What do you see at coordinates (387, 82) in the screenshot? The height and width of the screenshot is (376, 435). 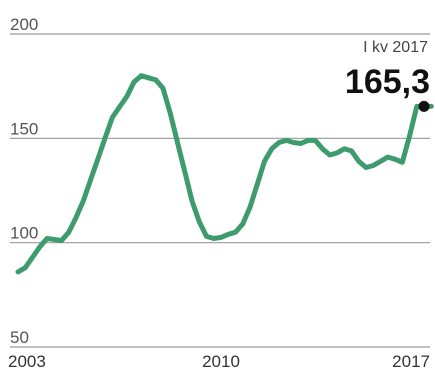 I see `annotation-value: 165,3` at bounding box center [387, 82].